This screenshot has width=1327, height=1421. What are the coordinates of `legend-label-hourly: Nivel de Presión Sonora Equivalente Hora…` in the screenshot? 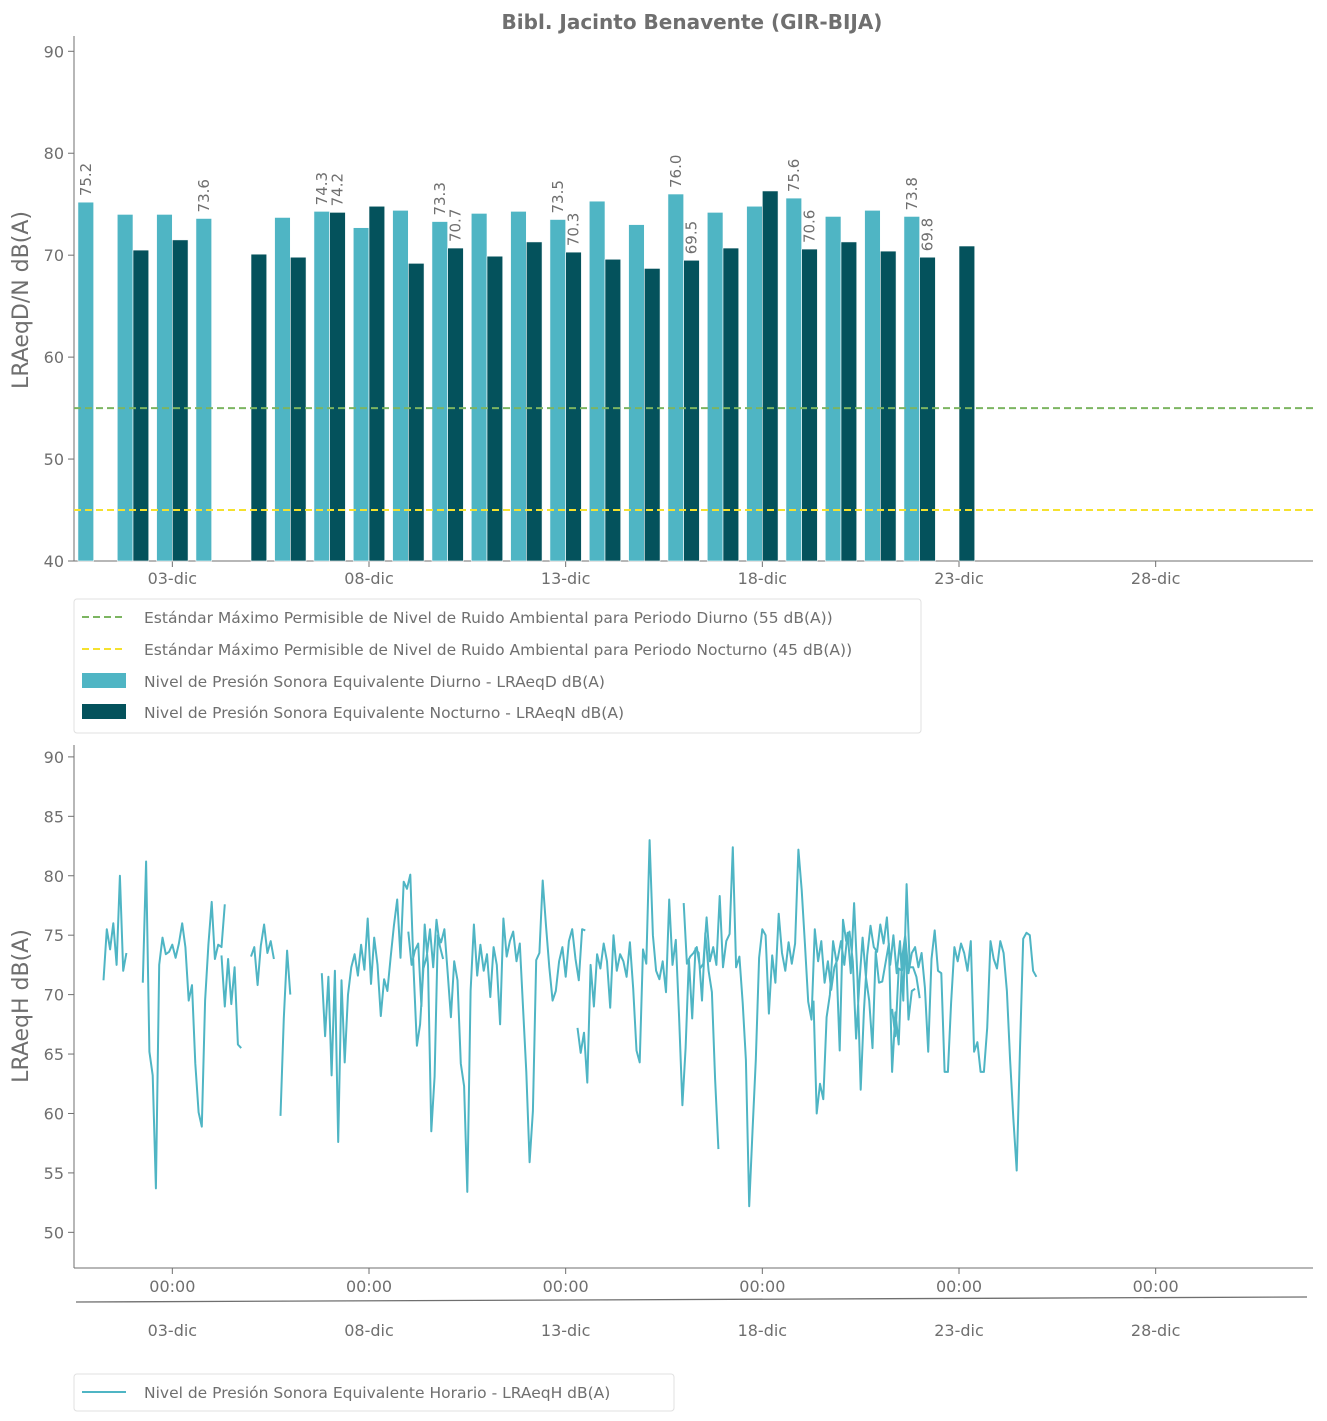 It's located at (377, 1393).